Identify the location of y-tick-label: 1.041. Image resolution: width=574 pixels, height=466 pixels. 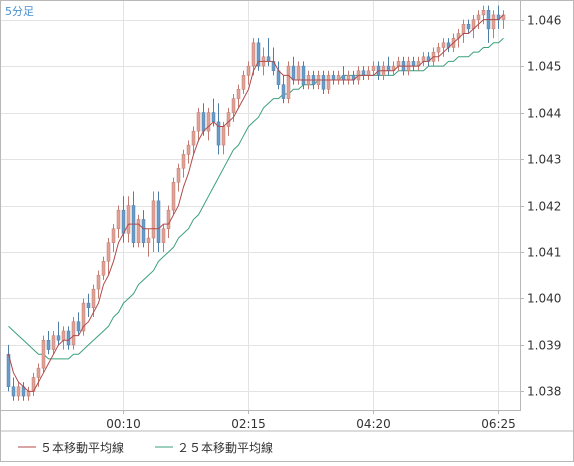
(544, 253).